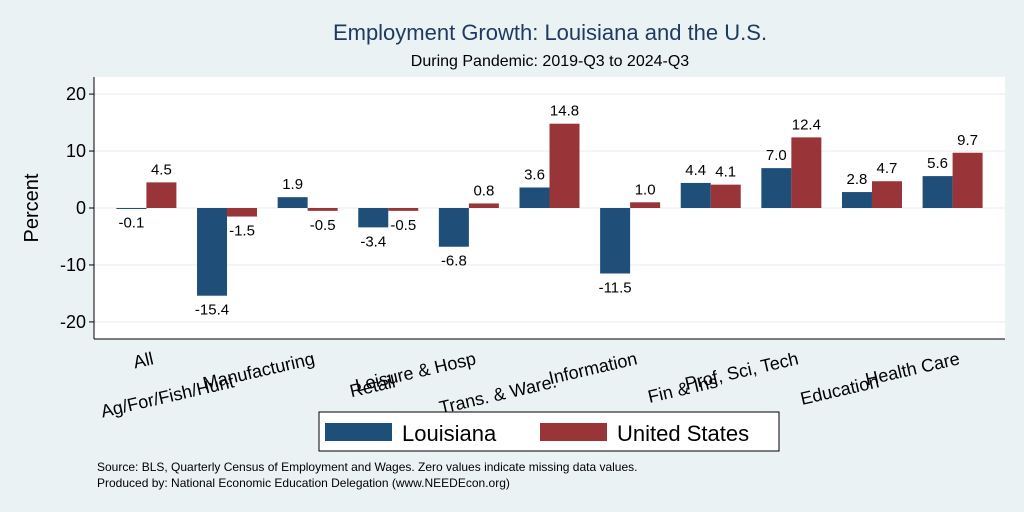  Describe the element at coordinates (373, 241) in the screenshot. I see `data-label-louisiana: -3.4` at that location.